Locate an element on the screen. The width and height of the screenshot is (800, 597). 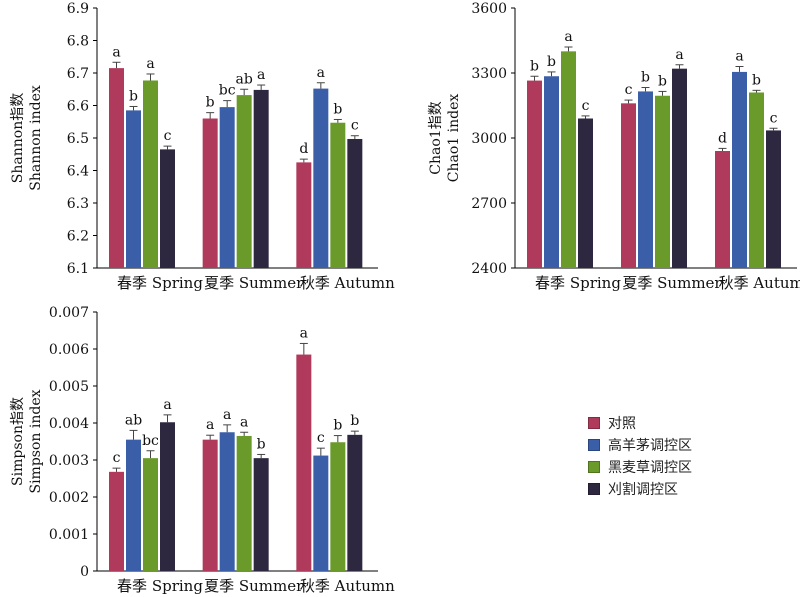
y-axis-label: Chao1 index is located at coordinates (454, 138).